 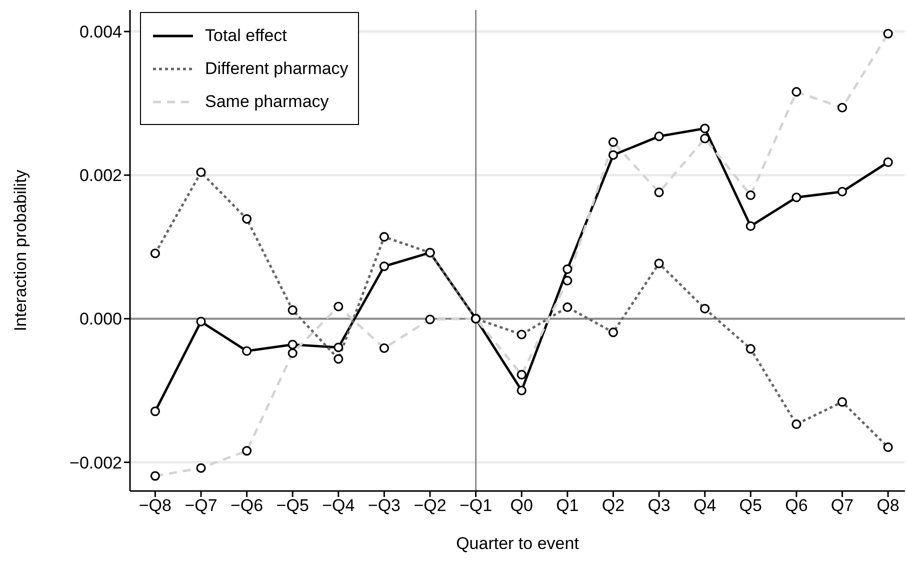 I want to click on x-tick-label: −Q1, so click(x=476, y=506).